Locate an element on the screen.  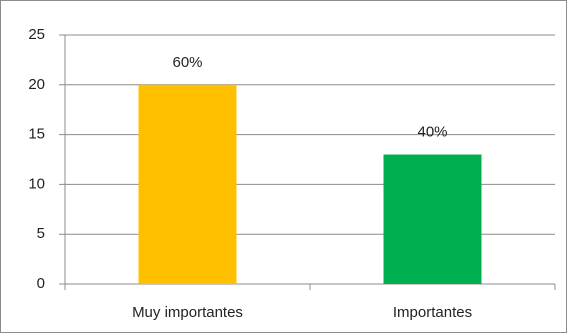
y-tick-label: 15 is located at coordinates (36, 134).